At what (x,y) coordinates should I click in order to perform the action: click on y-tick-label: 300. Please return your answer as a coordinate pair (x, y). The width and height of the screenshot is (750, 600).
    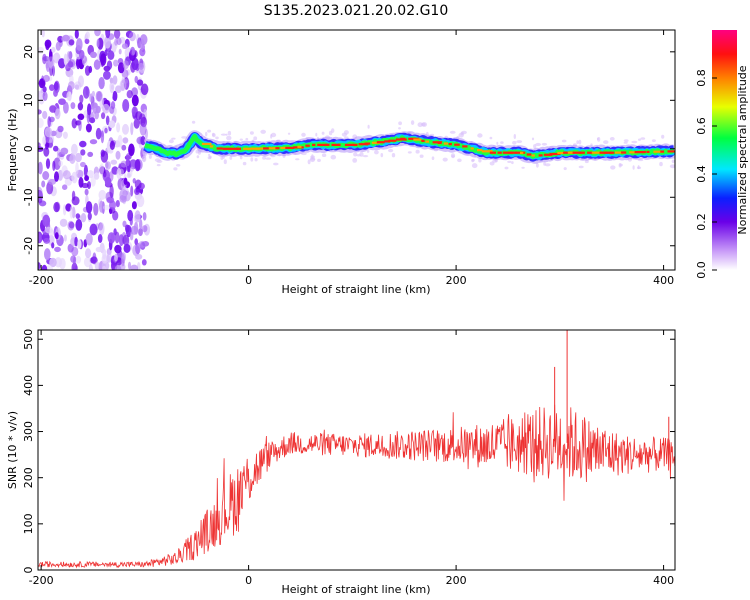
    Looking at the image, I should click on (28, 431).